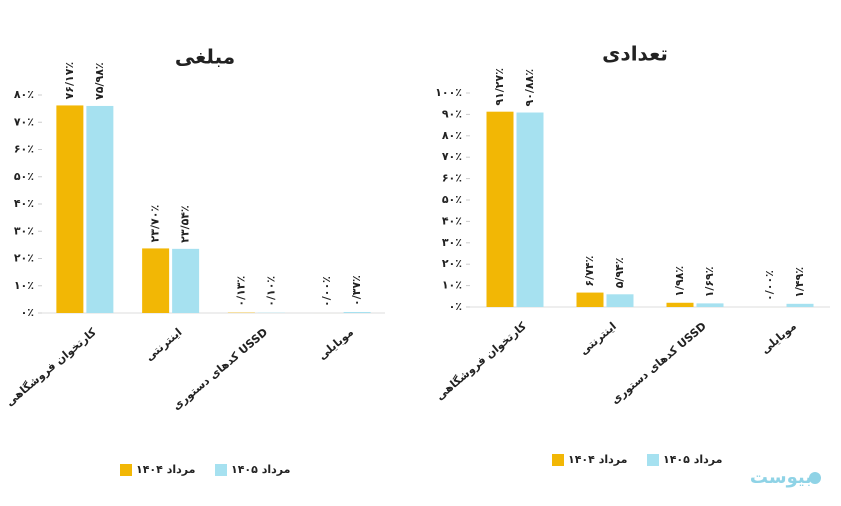  Describe the element at coordinates (815, 478) in the screenshot. I see `logo-dot` at that location.